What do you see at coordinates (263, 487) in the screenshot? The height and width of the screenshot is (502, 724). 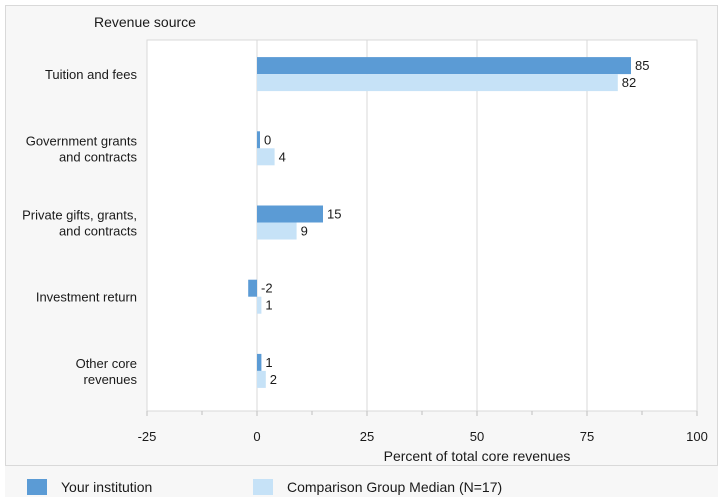 I see `legend-swatch-comparison-median` at bounding box center [263, 487].